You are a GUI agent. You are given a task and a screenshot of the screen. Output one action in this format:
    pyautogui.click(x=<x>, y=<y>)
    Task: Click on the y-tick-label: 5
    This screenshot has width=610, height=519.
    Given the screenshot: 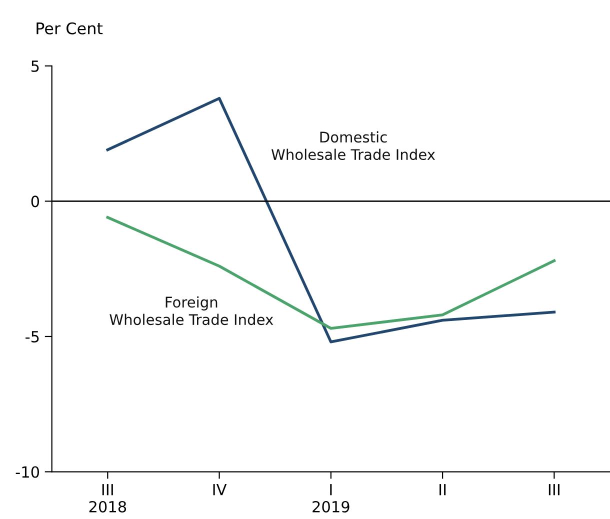 What is the action you would take?
    pyautogui.click(x=35, y=66)
    